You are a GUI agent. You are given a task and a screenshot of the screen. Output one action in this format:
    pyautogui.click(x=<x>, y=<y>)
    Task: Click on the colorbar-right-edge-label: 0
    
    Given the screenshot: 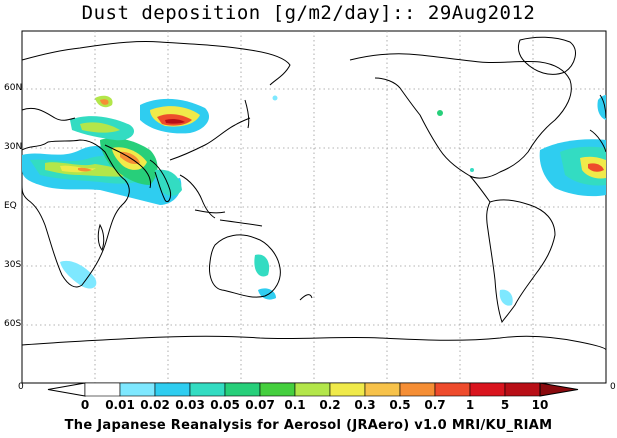 What is the action you would take?
    pyautogui.click(x=613, y=387)
    